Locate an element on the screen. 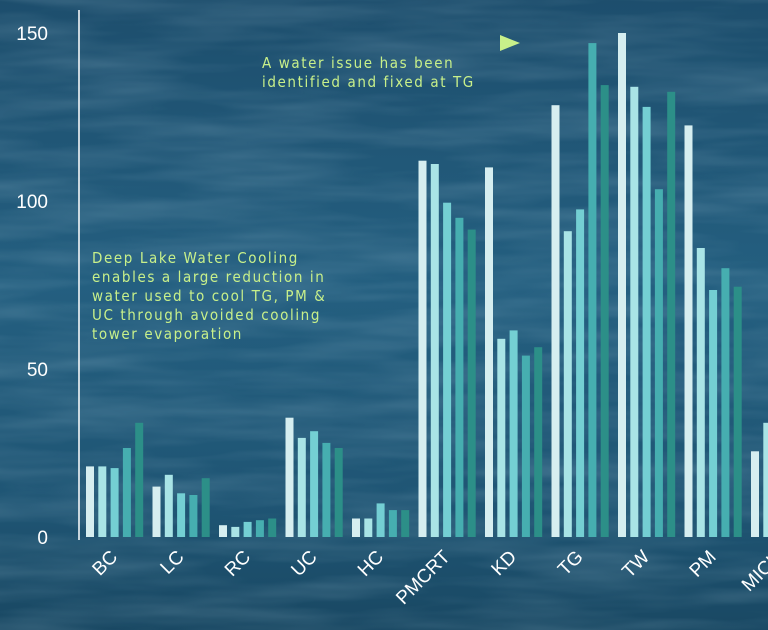 Image resolution: width=768 pixels, height=630 pixels. bar-pmcrt-s4 is located at coordinates (459, 377).